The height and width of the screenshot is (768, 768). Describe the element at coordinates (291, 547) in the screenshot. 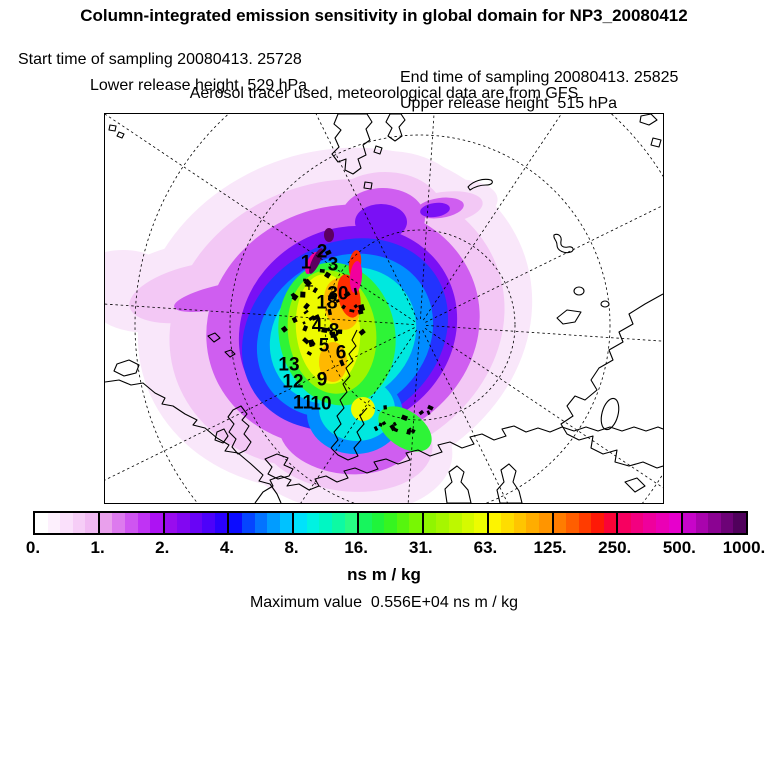

I see `colorbar-tick-label: 8.` at that location.